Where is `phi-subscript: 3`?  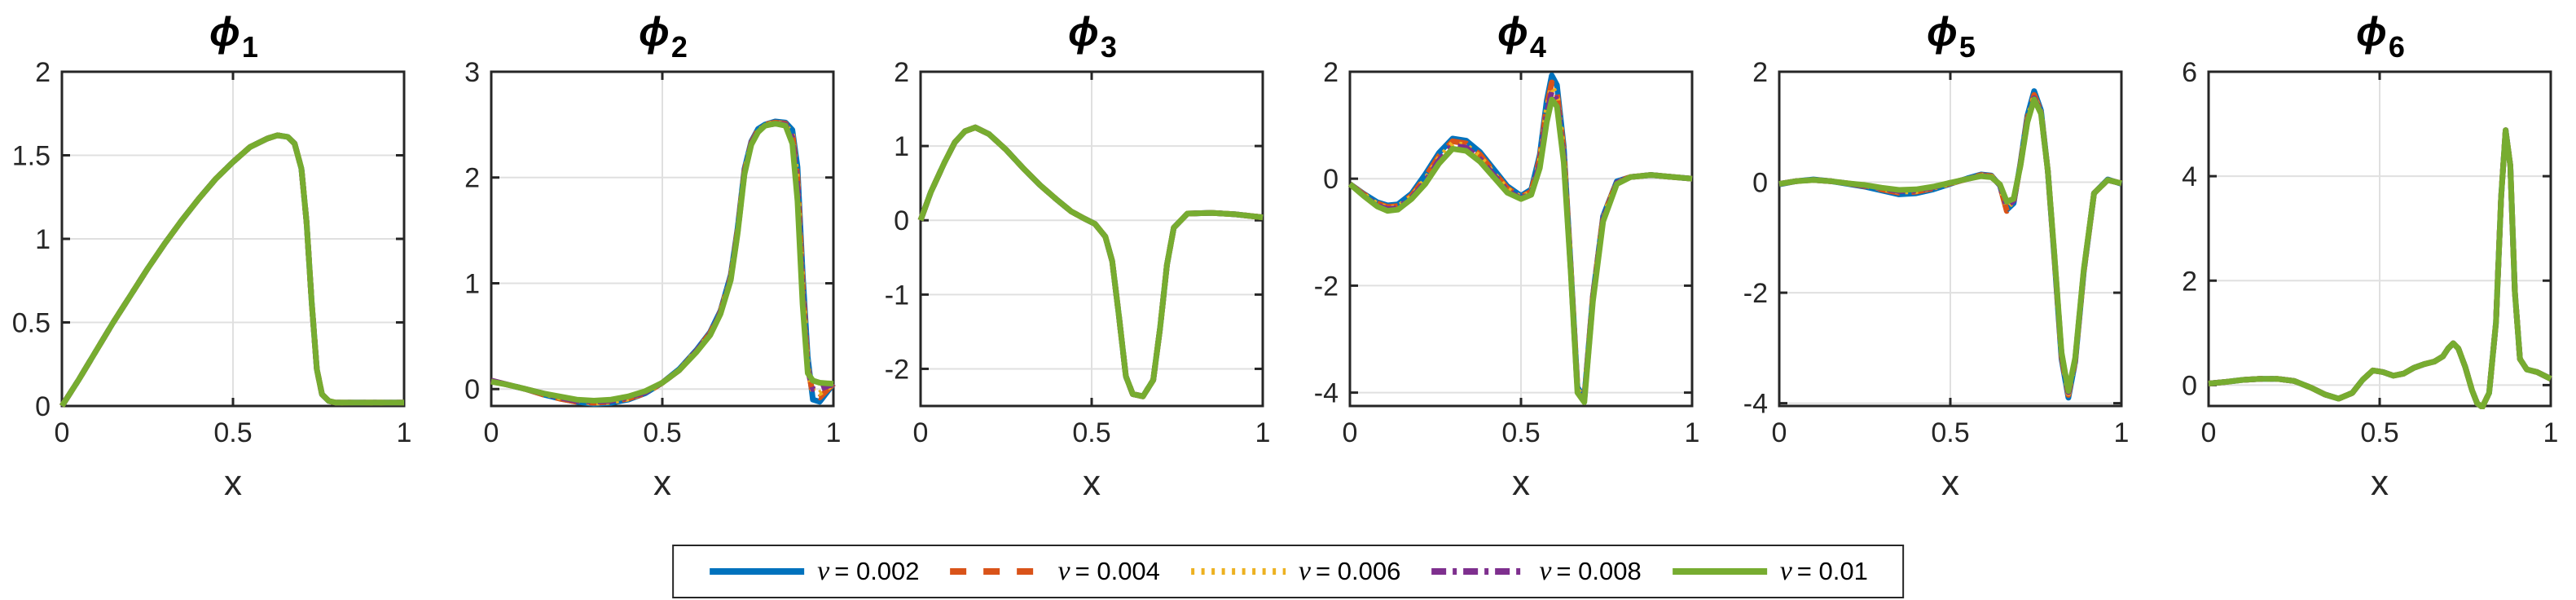
phi-subscript: 3 is located at coordinates (1108, 47).